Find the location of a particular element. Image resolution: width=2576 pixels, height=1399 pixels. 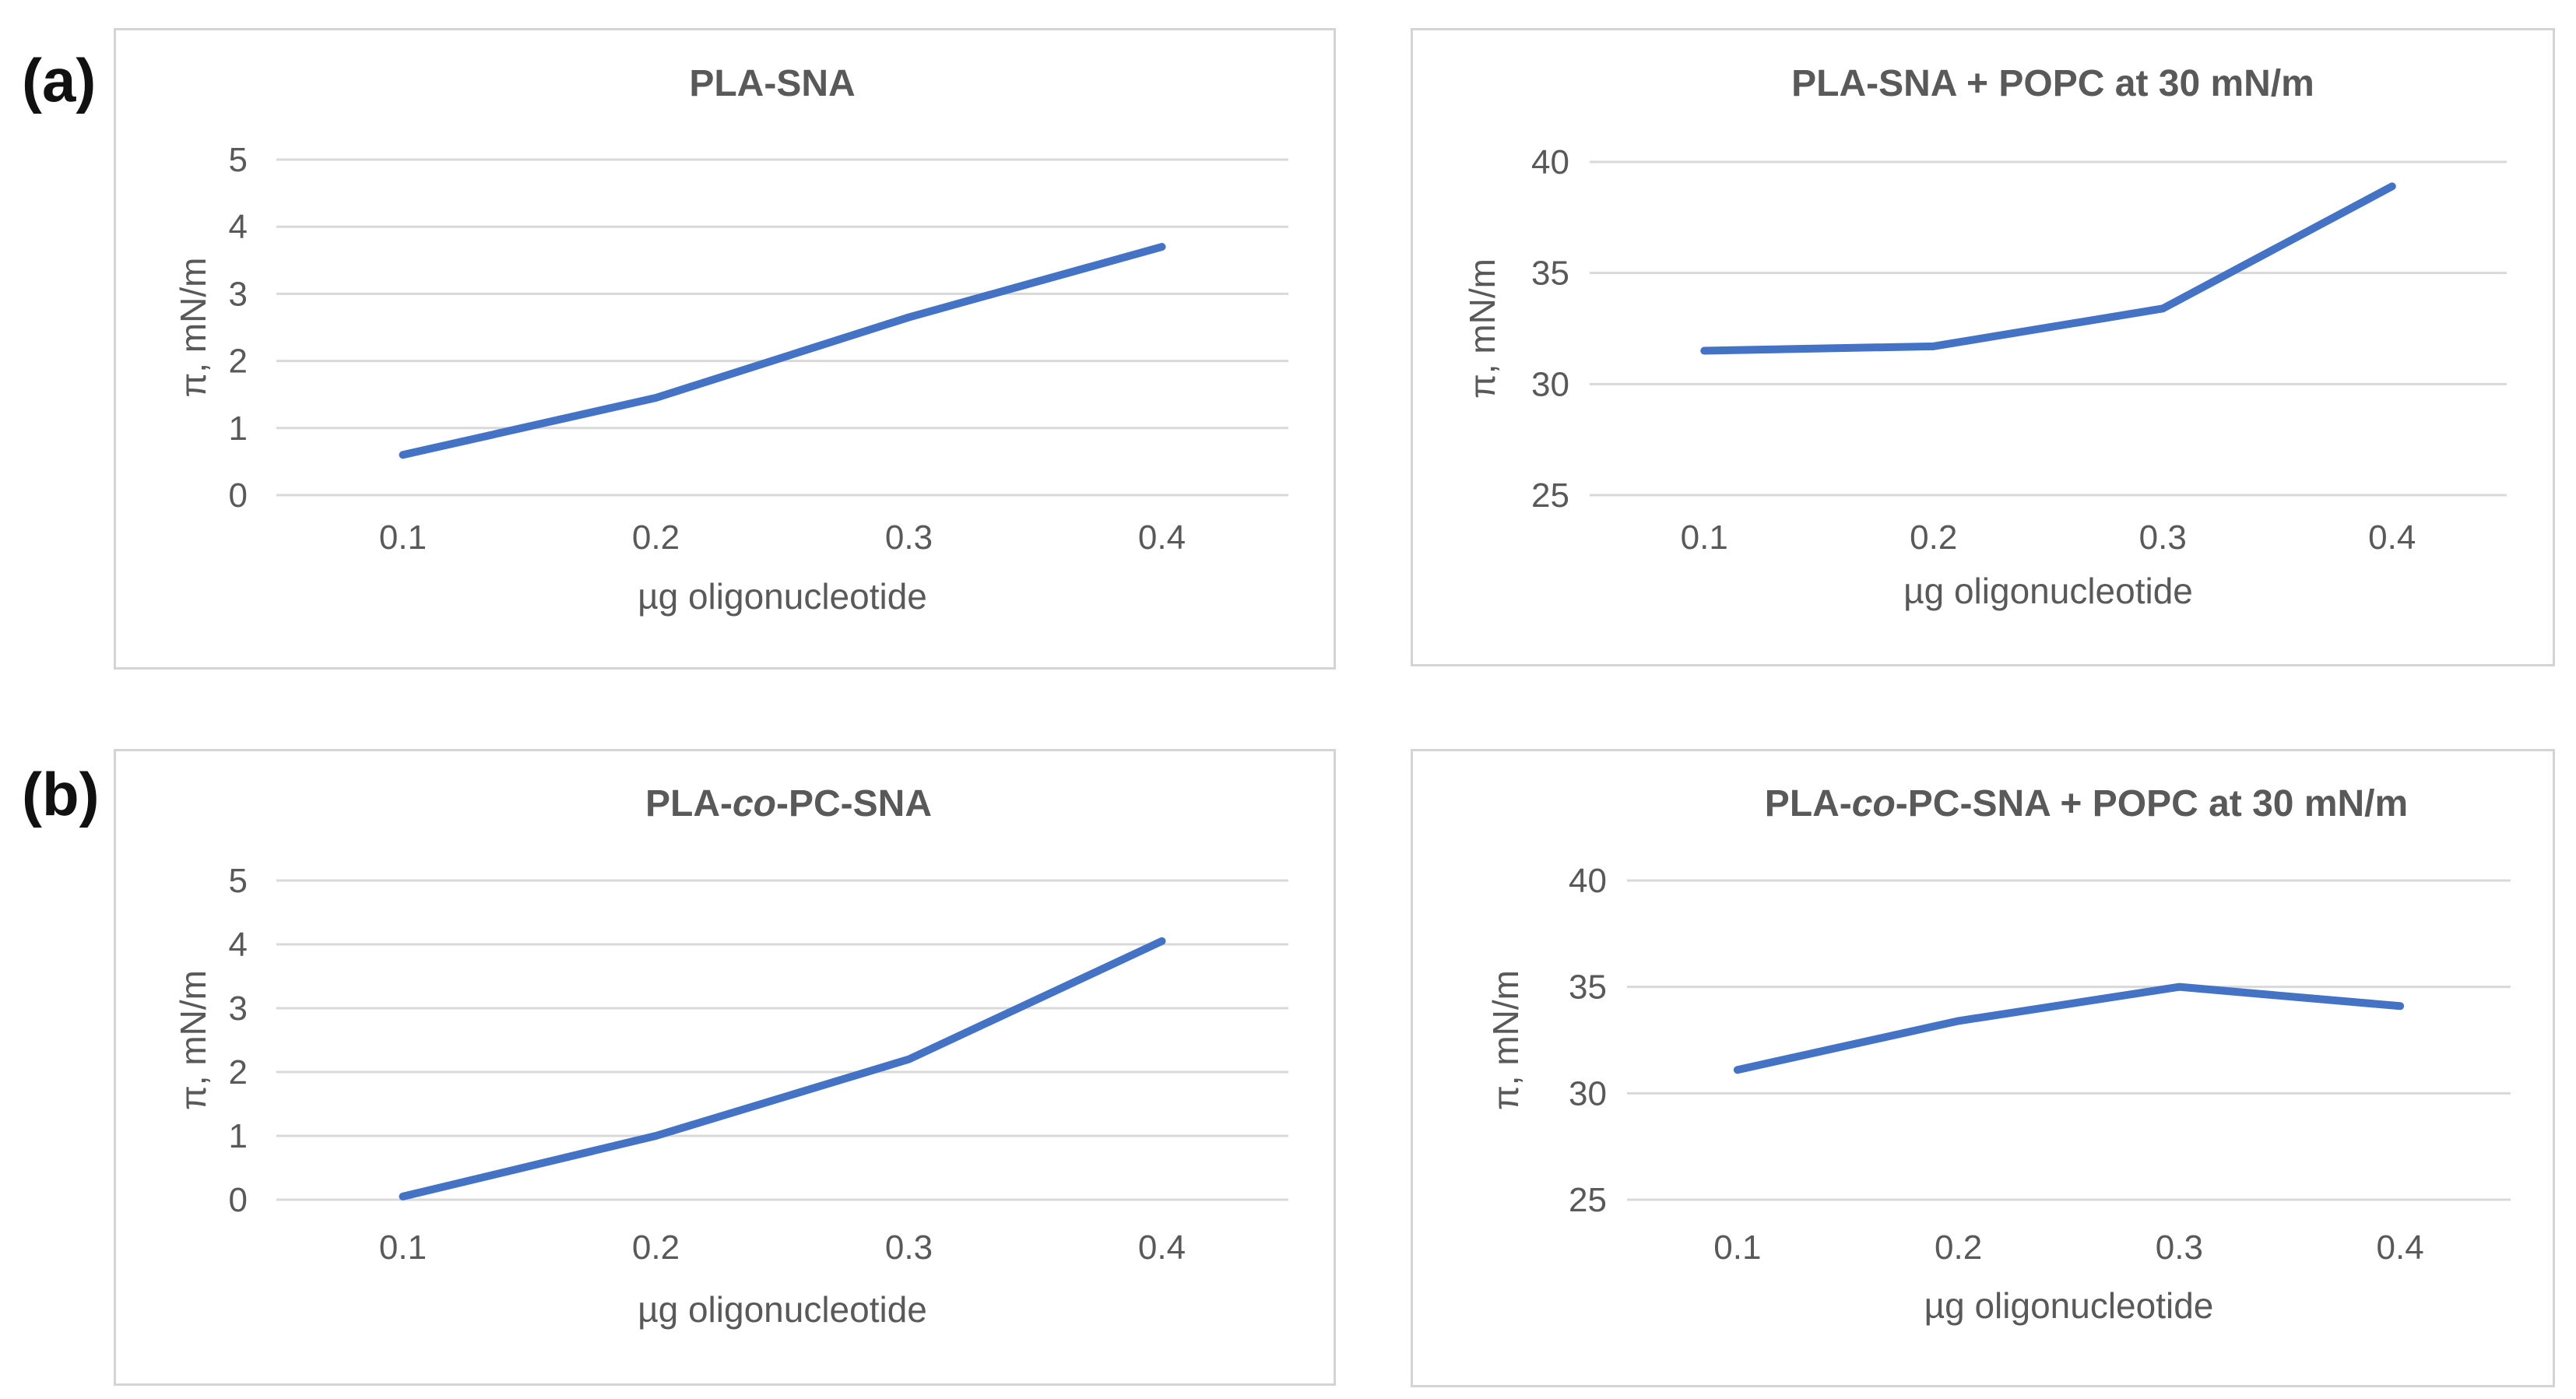

chart1-y-tick-label: 0 is located at coordinates (239, 495).